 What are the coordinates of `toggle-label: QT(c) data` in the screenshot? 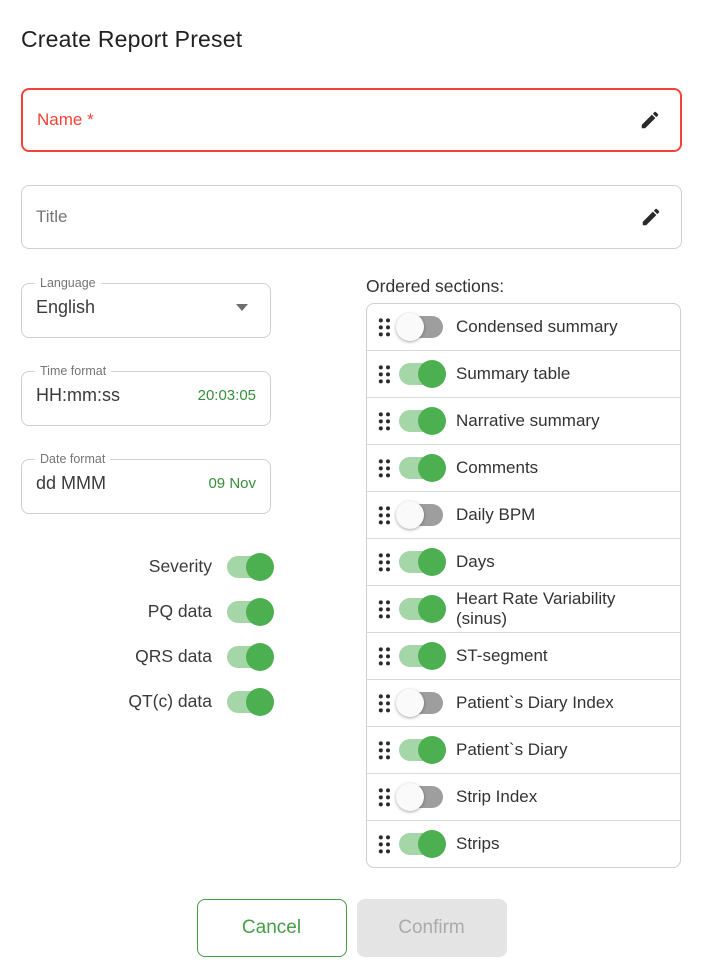 It's located at (170, 701).